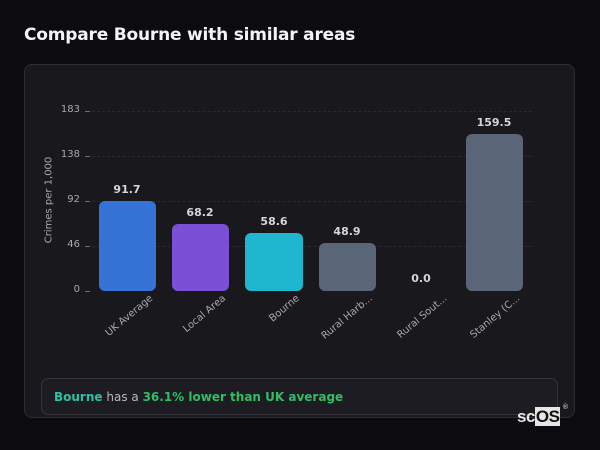 Image resolution: width=600 pixels, height=450 pixels. What do you see at coordinates (274, 221) in the screenshot?
I see `value-label-bourne: 58.6` at bounding box center [274, 221].